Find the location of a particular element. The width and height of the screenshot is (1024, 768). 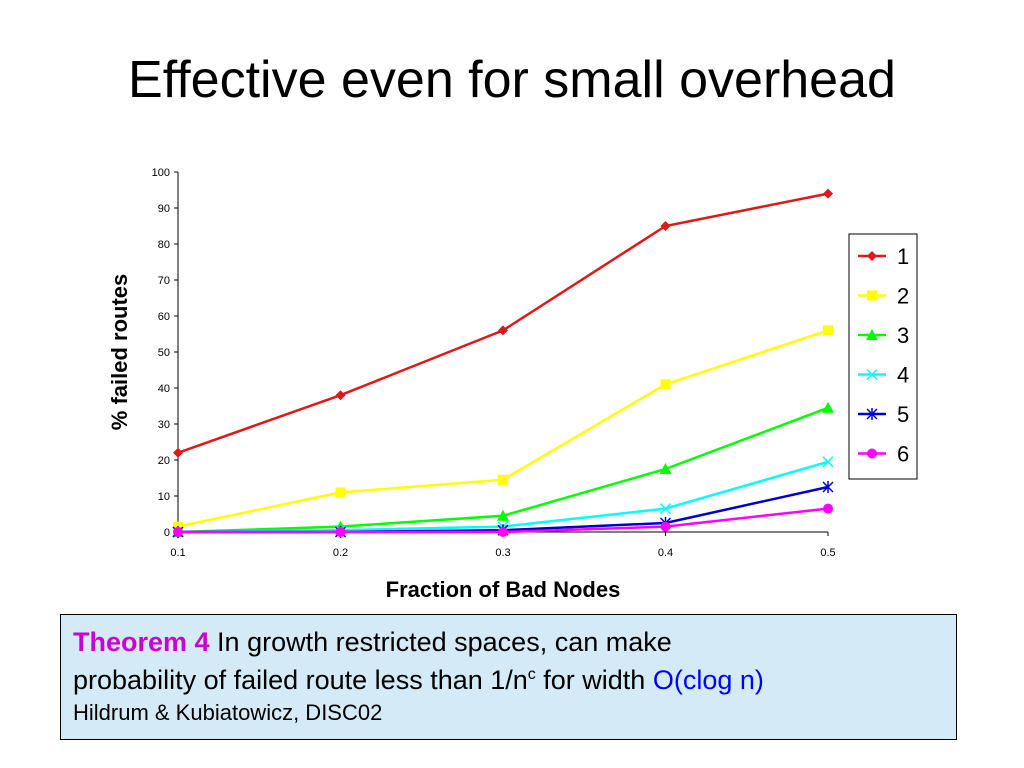

x-tick-label: 0.5 is located at coordinates (827, 553).